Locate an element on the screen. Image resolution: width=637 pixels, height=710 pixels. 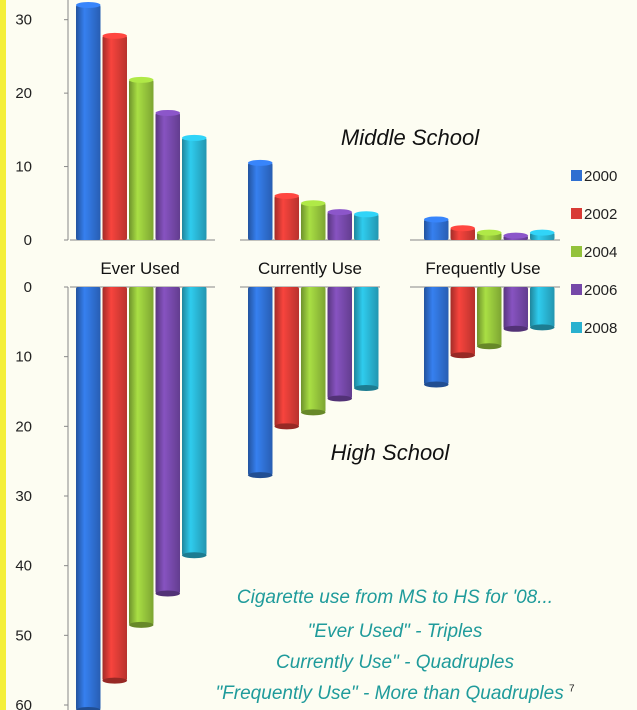
legend-swatch-2004 is located at coordinates (576, 251).